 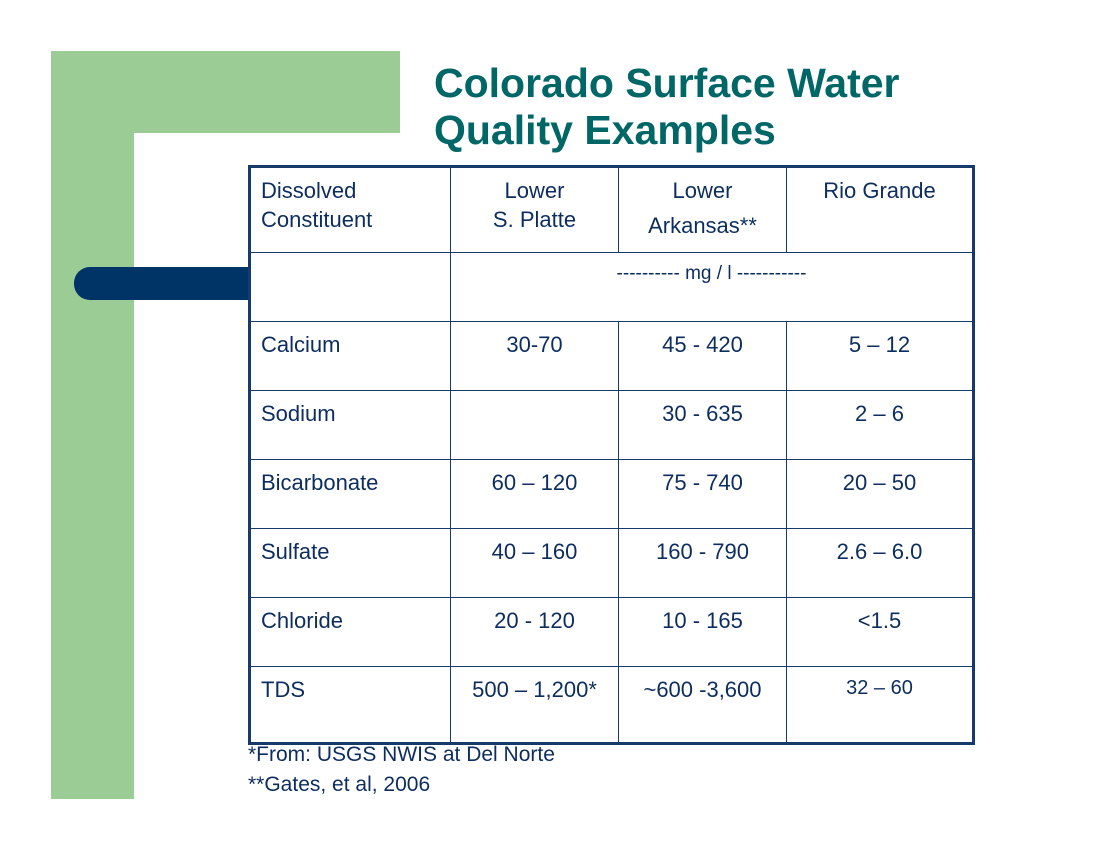 What do you see at coordinates (702, 632) in the screenshot?
I see `arkansas-value: 10 - 165` at bounding box center [702, 632].